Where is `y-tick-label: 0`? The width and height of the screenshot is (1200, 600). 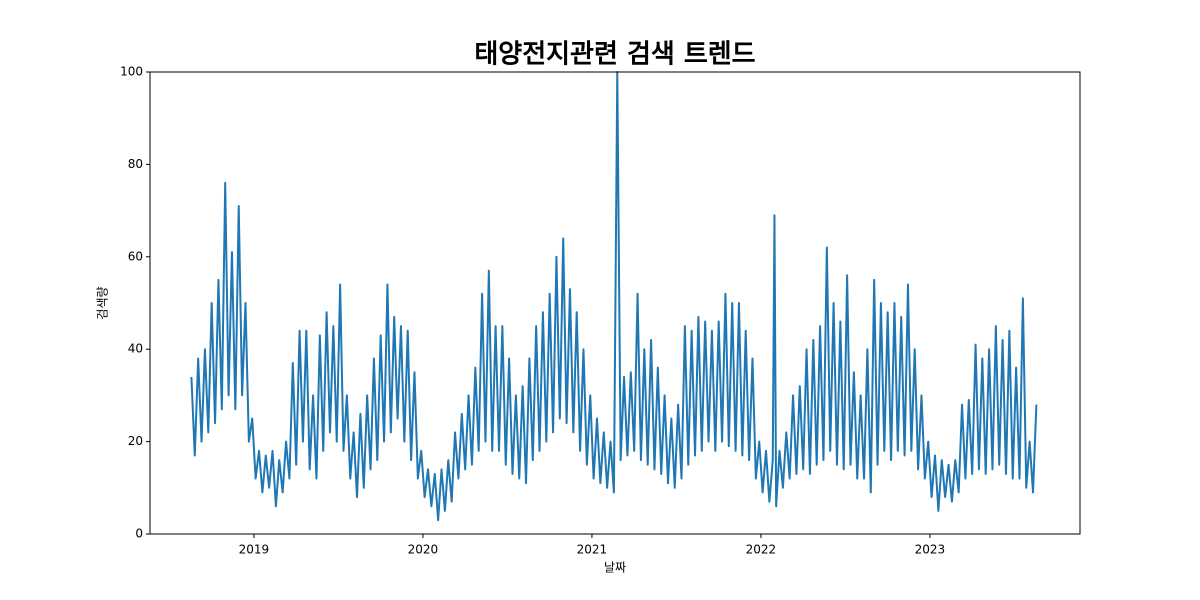 y-tick-label: 0 is located at coordinates (139, 534).